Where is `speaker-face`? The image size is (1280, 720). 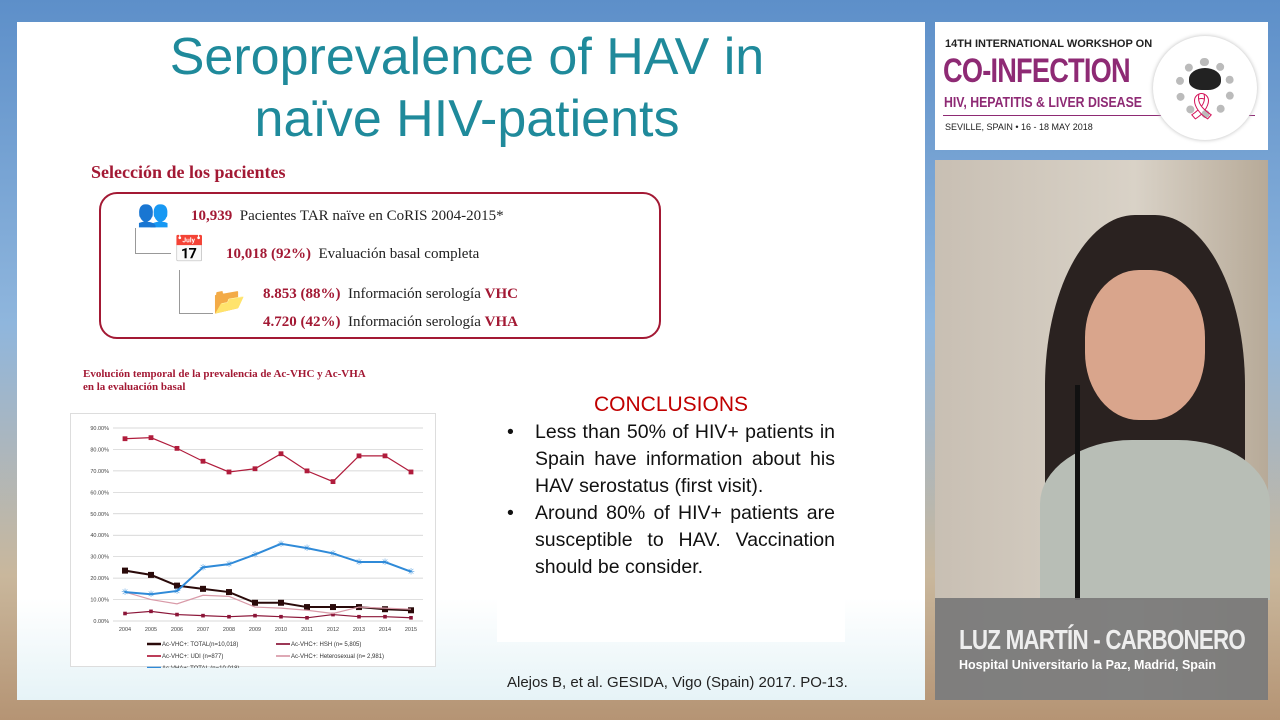 speaker-face is located at coordinates (1145, 345).